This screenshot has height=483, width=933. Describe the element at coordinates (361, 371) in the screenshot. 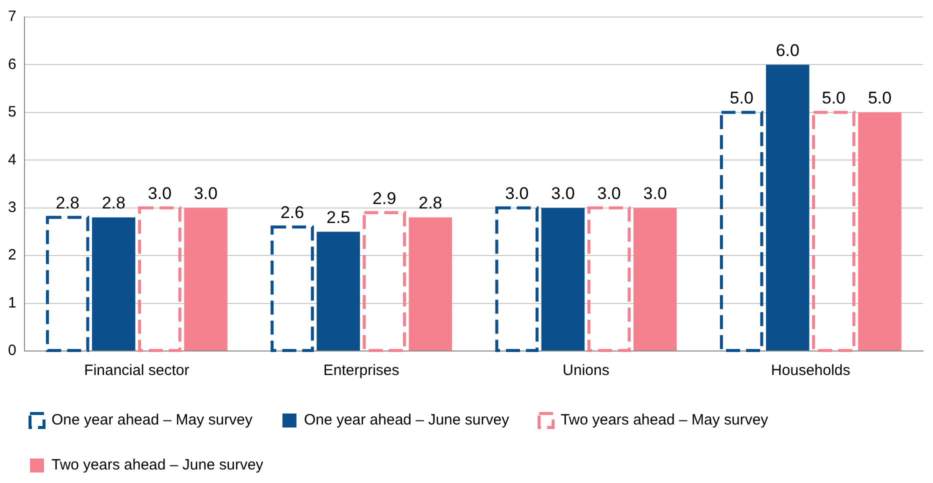

I see `x-tick-label: Enterprises` at that location.